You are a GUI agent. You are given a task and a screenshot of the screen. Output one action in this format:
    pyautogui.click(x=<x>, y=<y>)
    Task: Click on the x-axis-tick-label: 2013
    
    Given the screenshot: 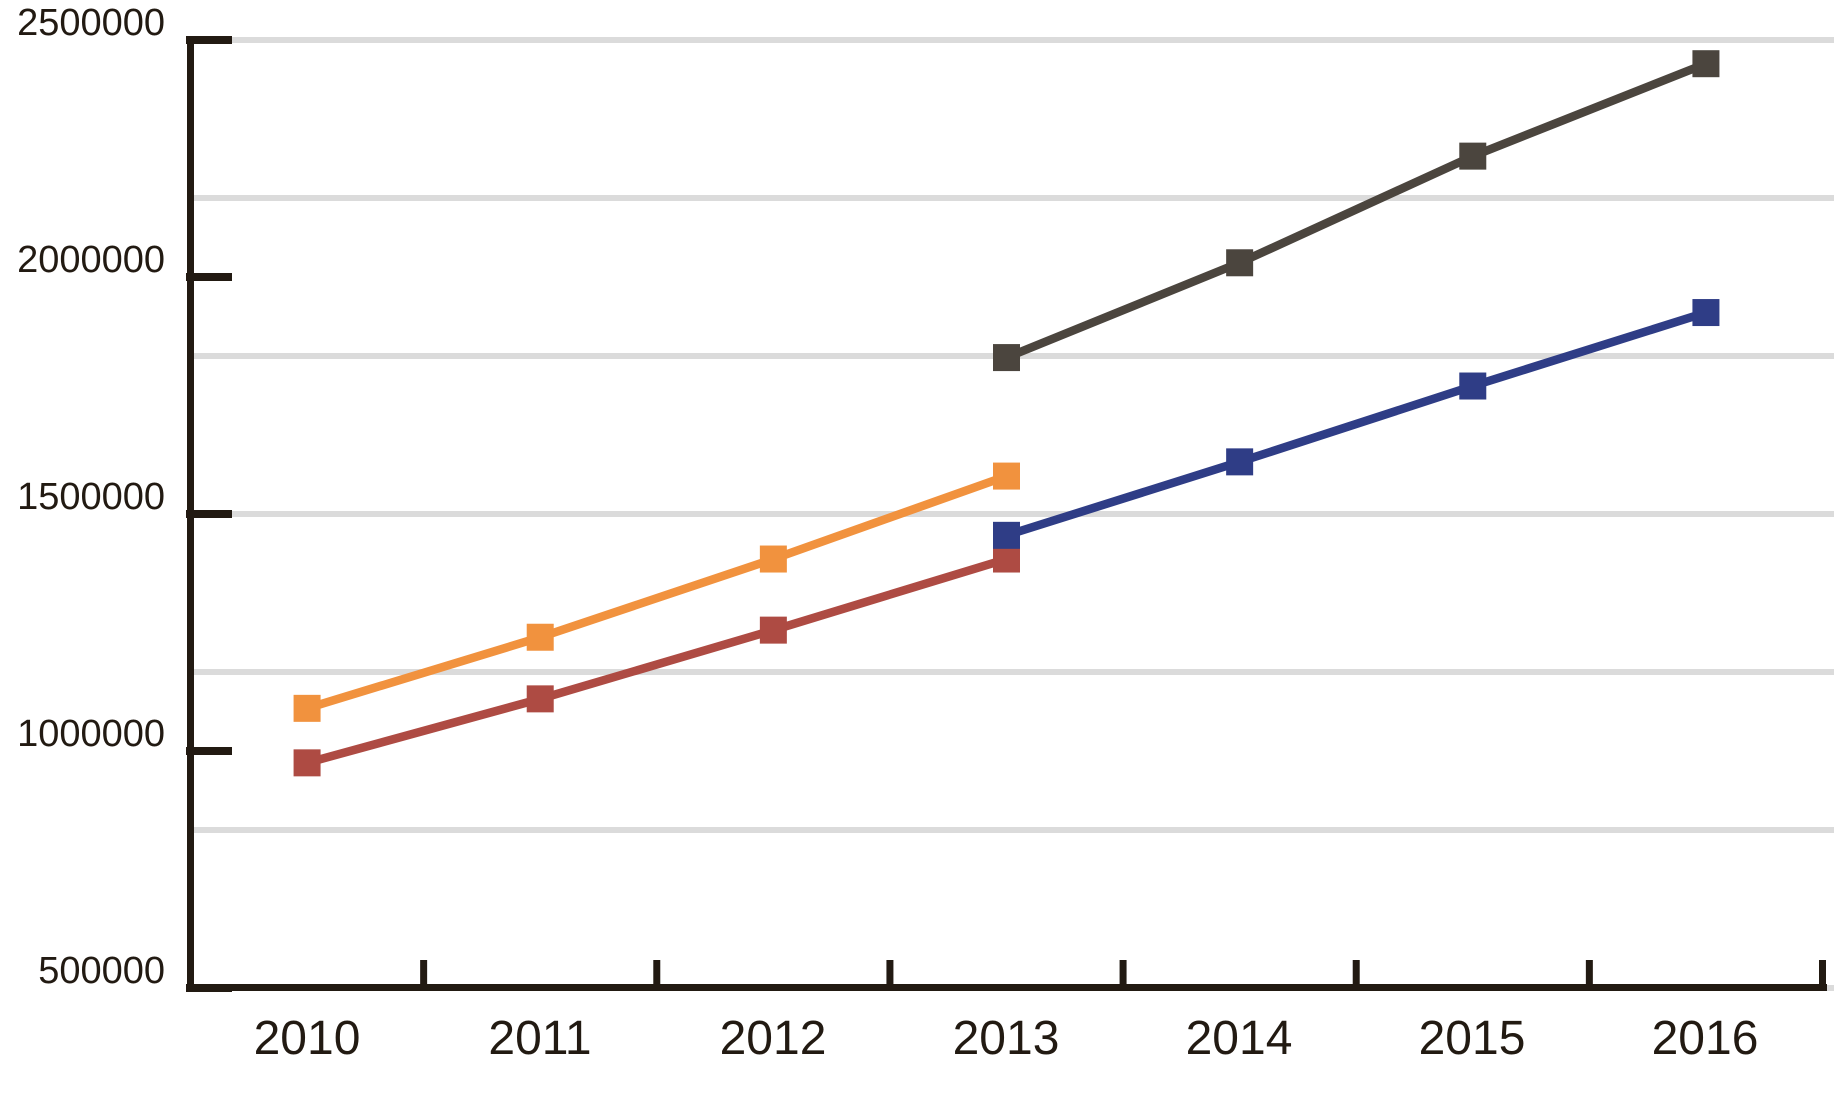 What is the action you would take?
    pyautogui.click(x=1006, y=1038)
    